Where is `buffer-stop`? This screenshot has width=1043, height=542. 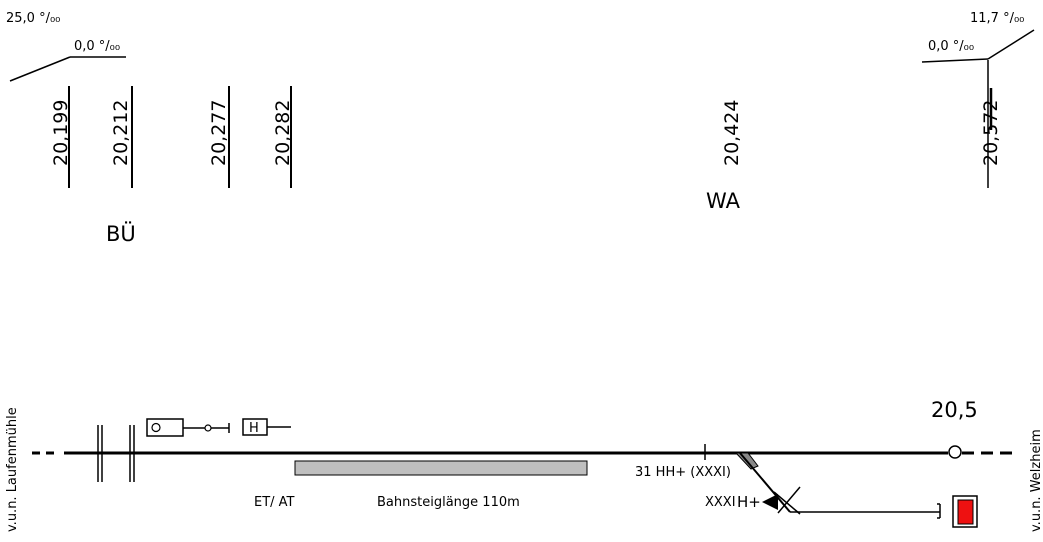
buffer-stop is located at coordinates (957, 511).